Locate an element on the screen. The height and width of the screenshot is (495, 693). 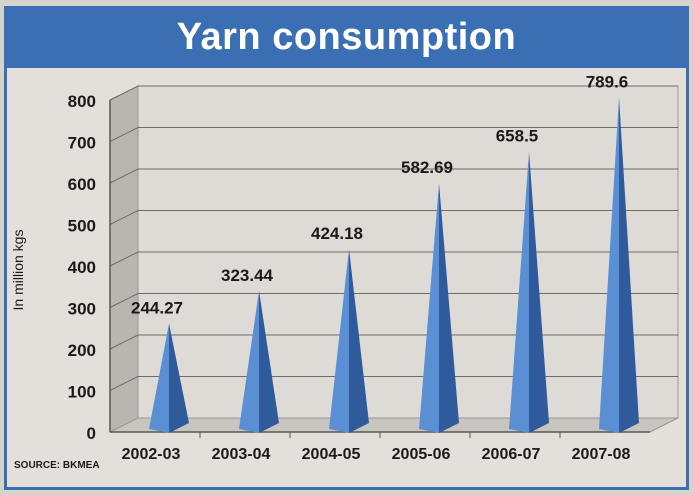
y-tick-label: 300 is located at coordinates (82, 309).